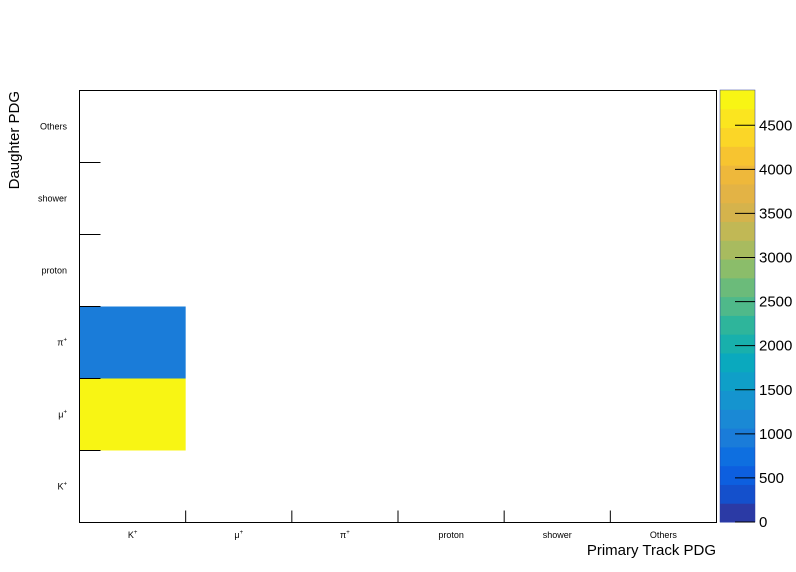 The width and height of the screenshot is (796, 572). What do you see at coordinates (90, 306) in the screenshot?
I see `y-axis-ticks` at bounding box center [90, 306].